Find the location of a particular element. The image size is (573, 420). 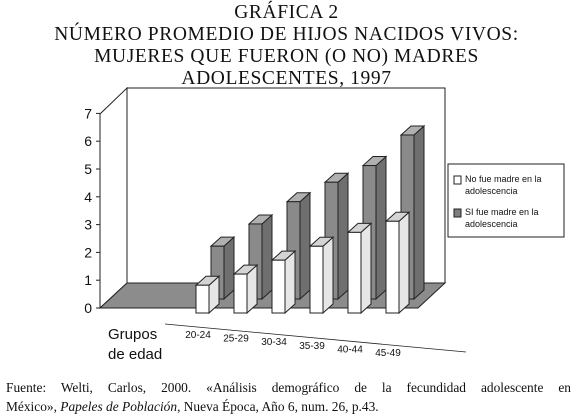

x-tick-label: 20-24 is located at coordinates (198, 335).